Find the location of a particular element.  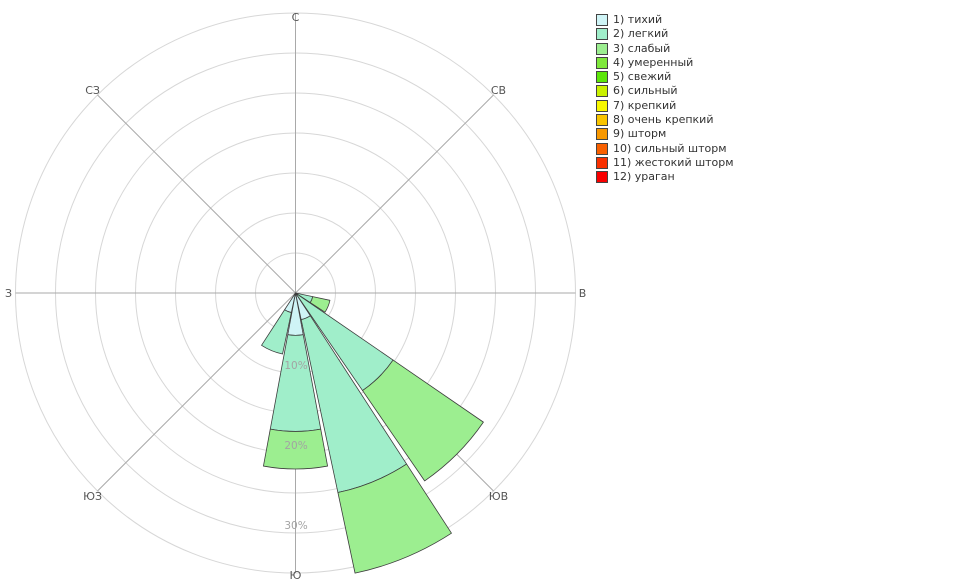

legend-label: 3) слабый is located at coordinates (642, 48).